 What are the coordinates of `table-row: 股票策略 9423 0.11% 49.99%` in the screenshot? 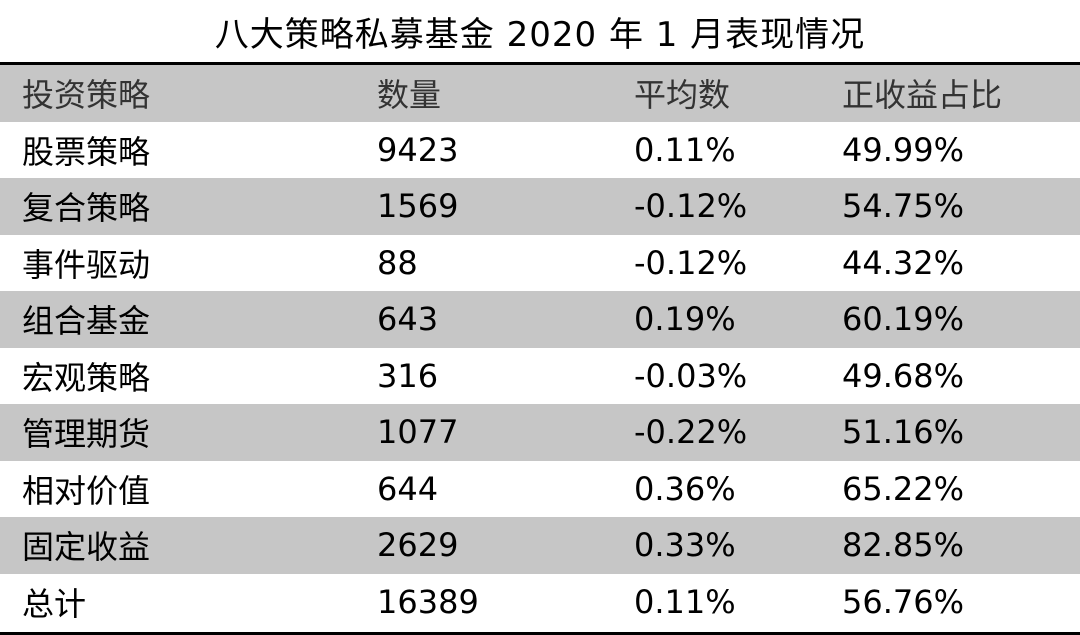 It's located at (540, 150).